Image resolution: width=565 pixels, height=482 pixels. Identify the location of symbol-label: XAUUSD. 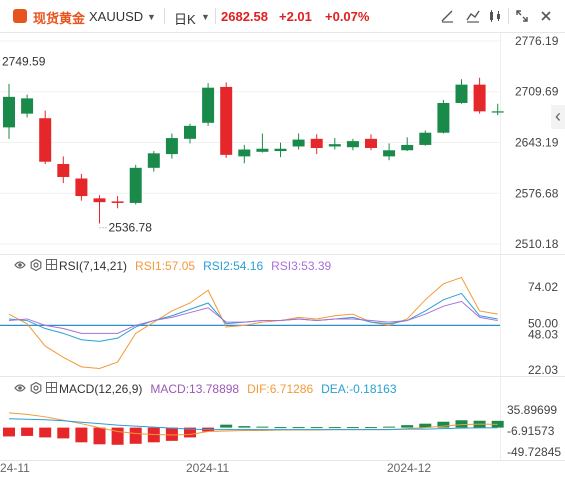
(116, 16).